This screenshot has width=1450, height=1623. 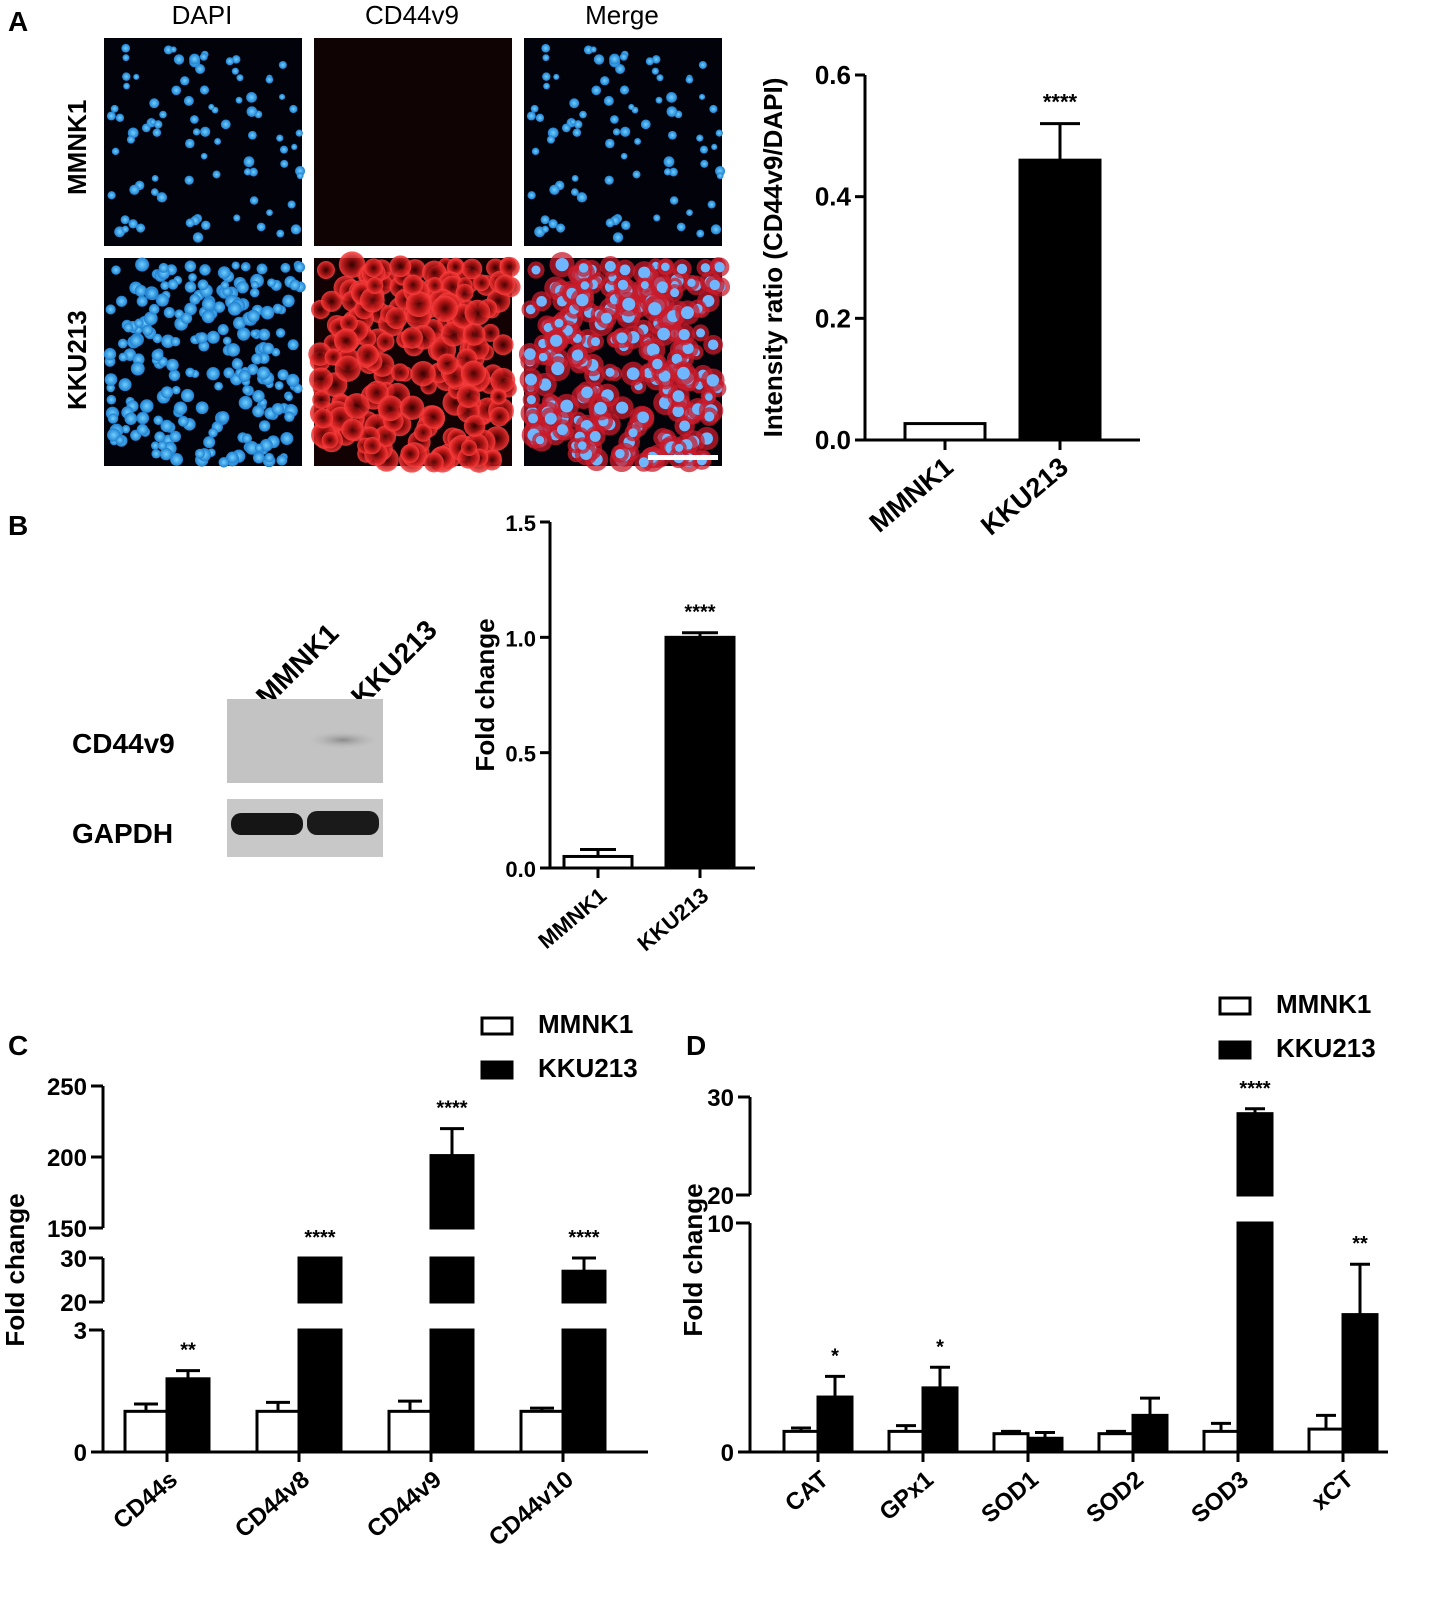 I want to click on bar-cd44v8-mmnk1, so click(x=278, y=1431).